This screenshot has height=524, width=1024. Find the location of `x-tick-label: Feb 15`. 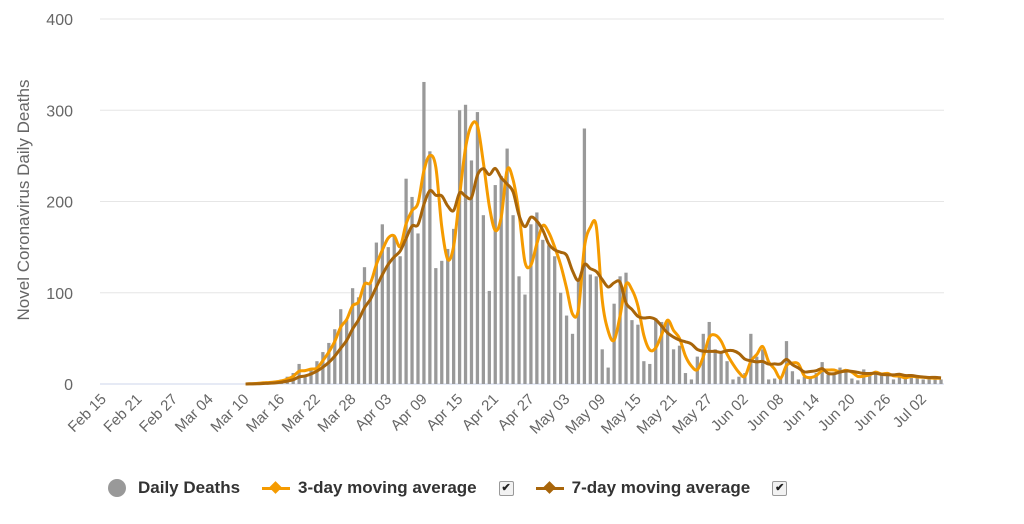

x-tick-label: Feb 15 is located at coordinates (87, 413).